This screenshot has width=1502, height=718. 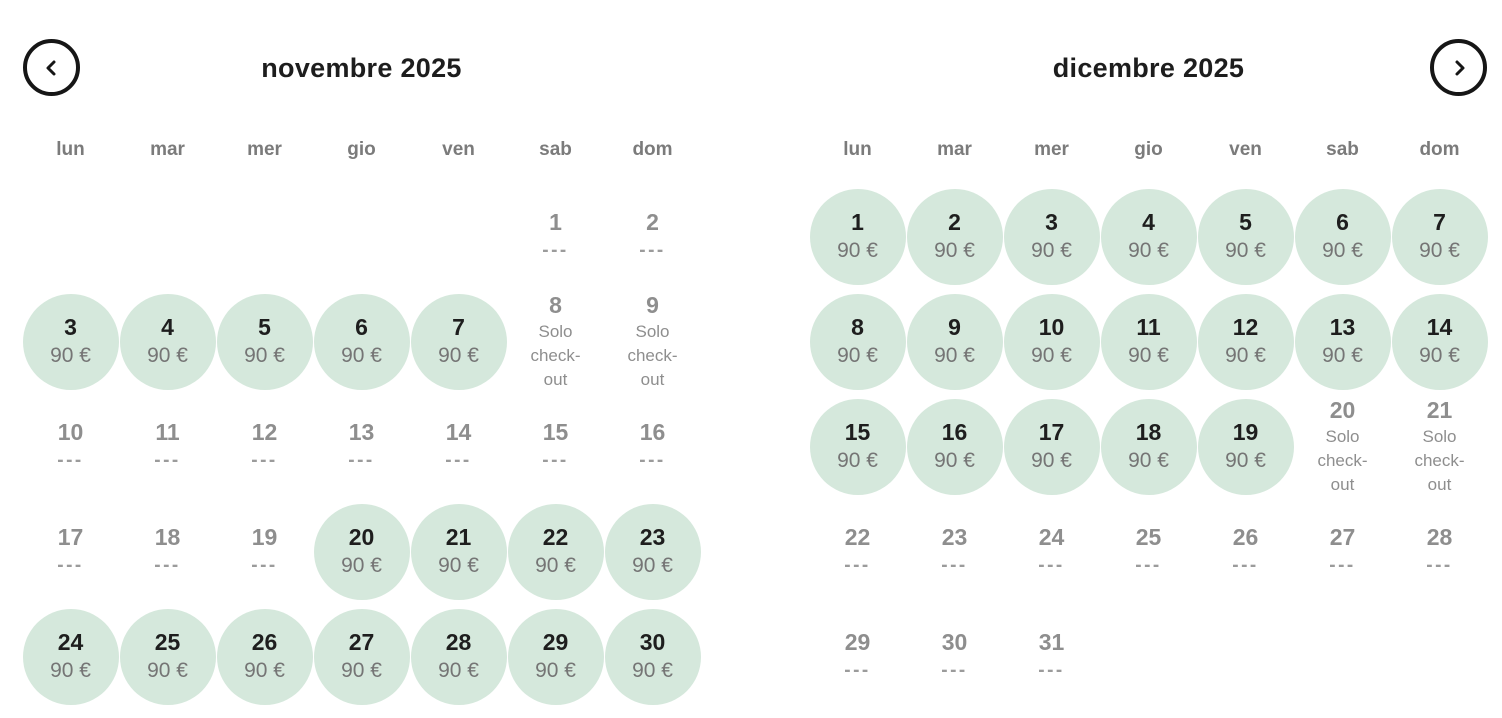 What do you see at coordinates (1148, 432) in the screenshot?
I see `day-number: 18` at bounding box center [1148, 432].